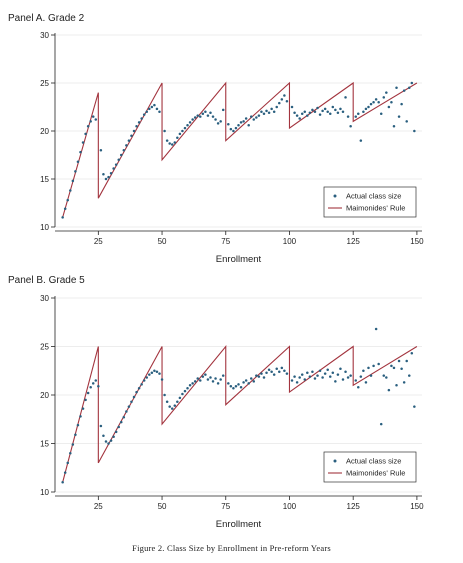 Image resolution: width=463 pixels, height=563 pixels. What do you see at coordinates (290, 241) in the screenshot?
I see `x-tick-label: 100` at bounding box center [290, 241].